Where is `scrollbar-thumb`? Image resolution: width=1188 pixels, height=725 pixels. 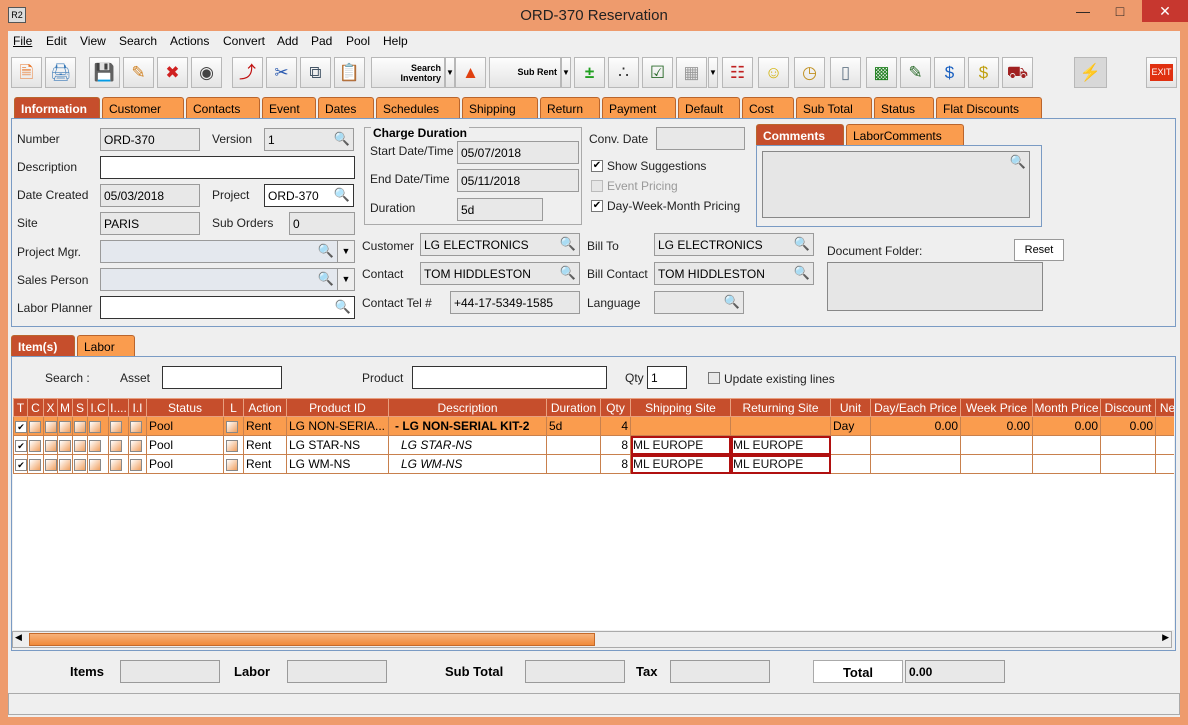 scrollbar-thumb is located at coordinates (312, 639).